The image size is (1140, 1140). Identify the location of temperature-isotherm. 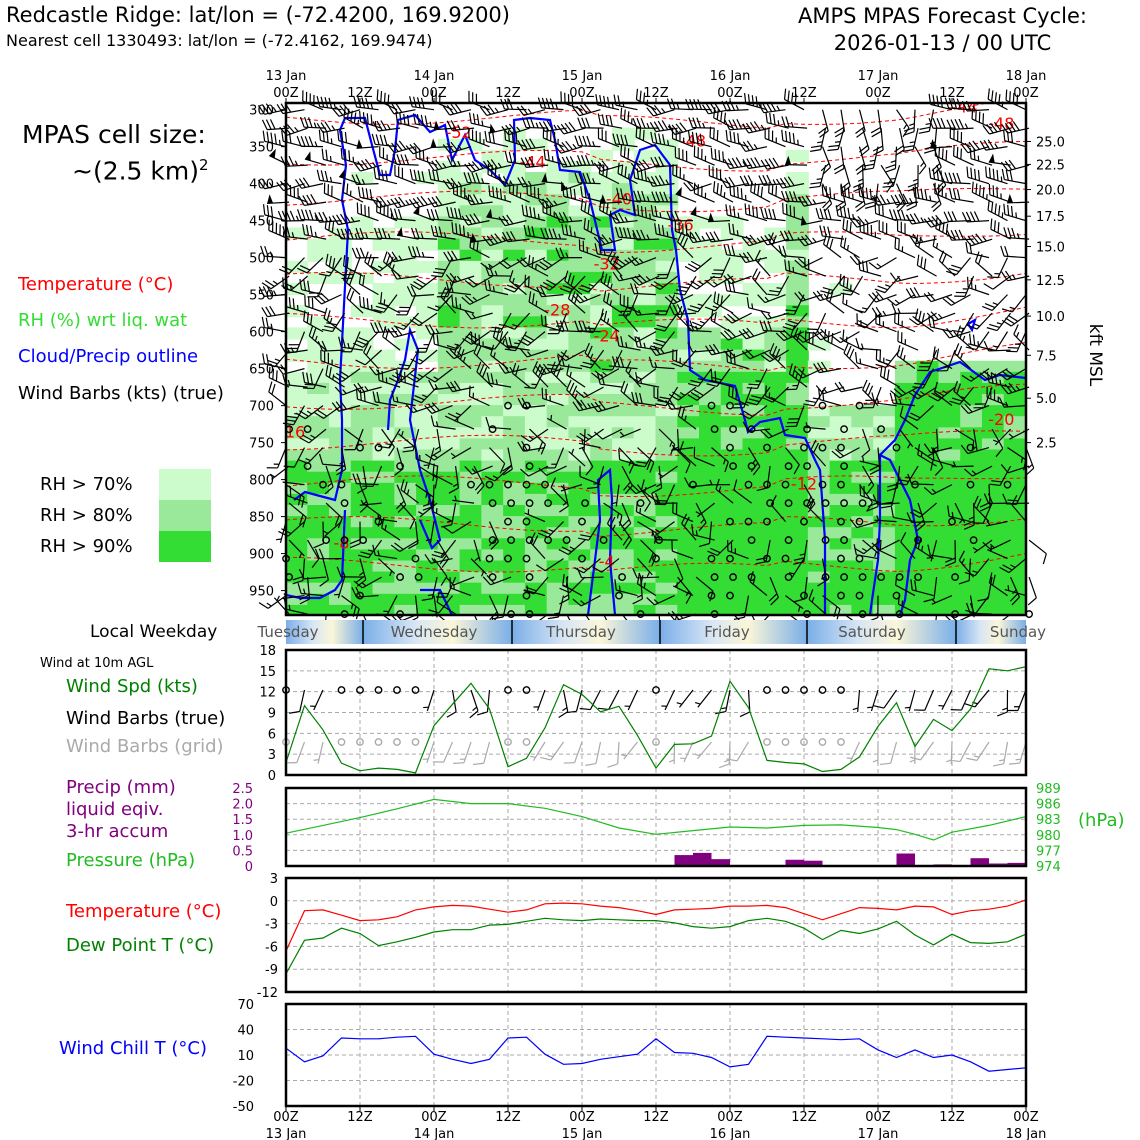
(656, 357).